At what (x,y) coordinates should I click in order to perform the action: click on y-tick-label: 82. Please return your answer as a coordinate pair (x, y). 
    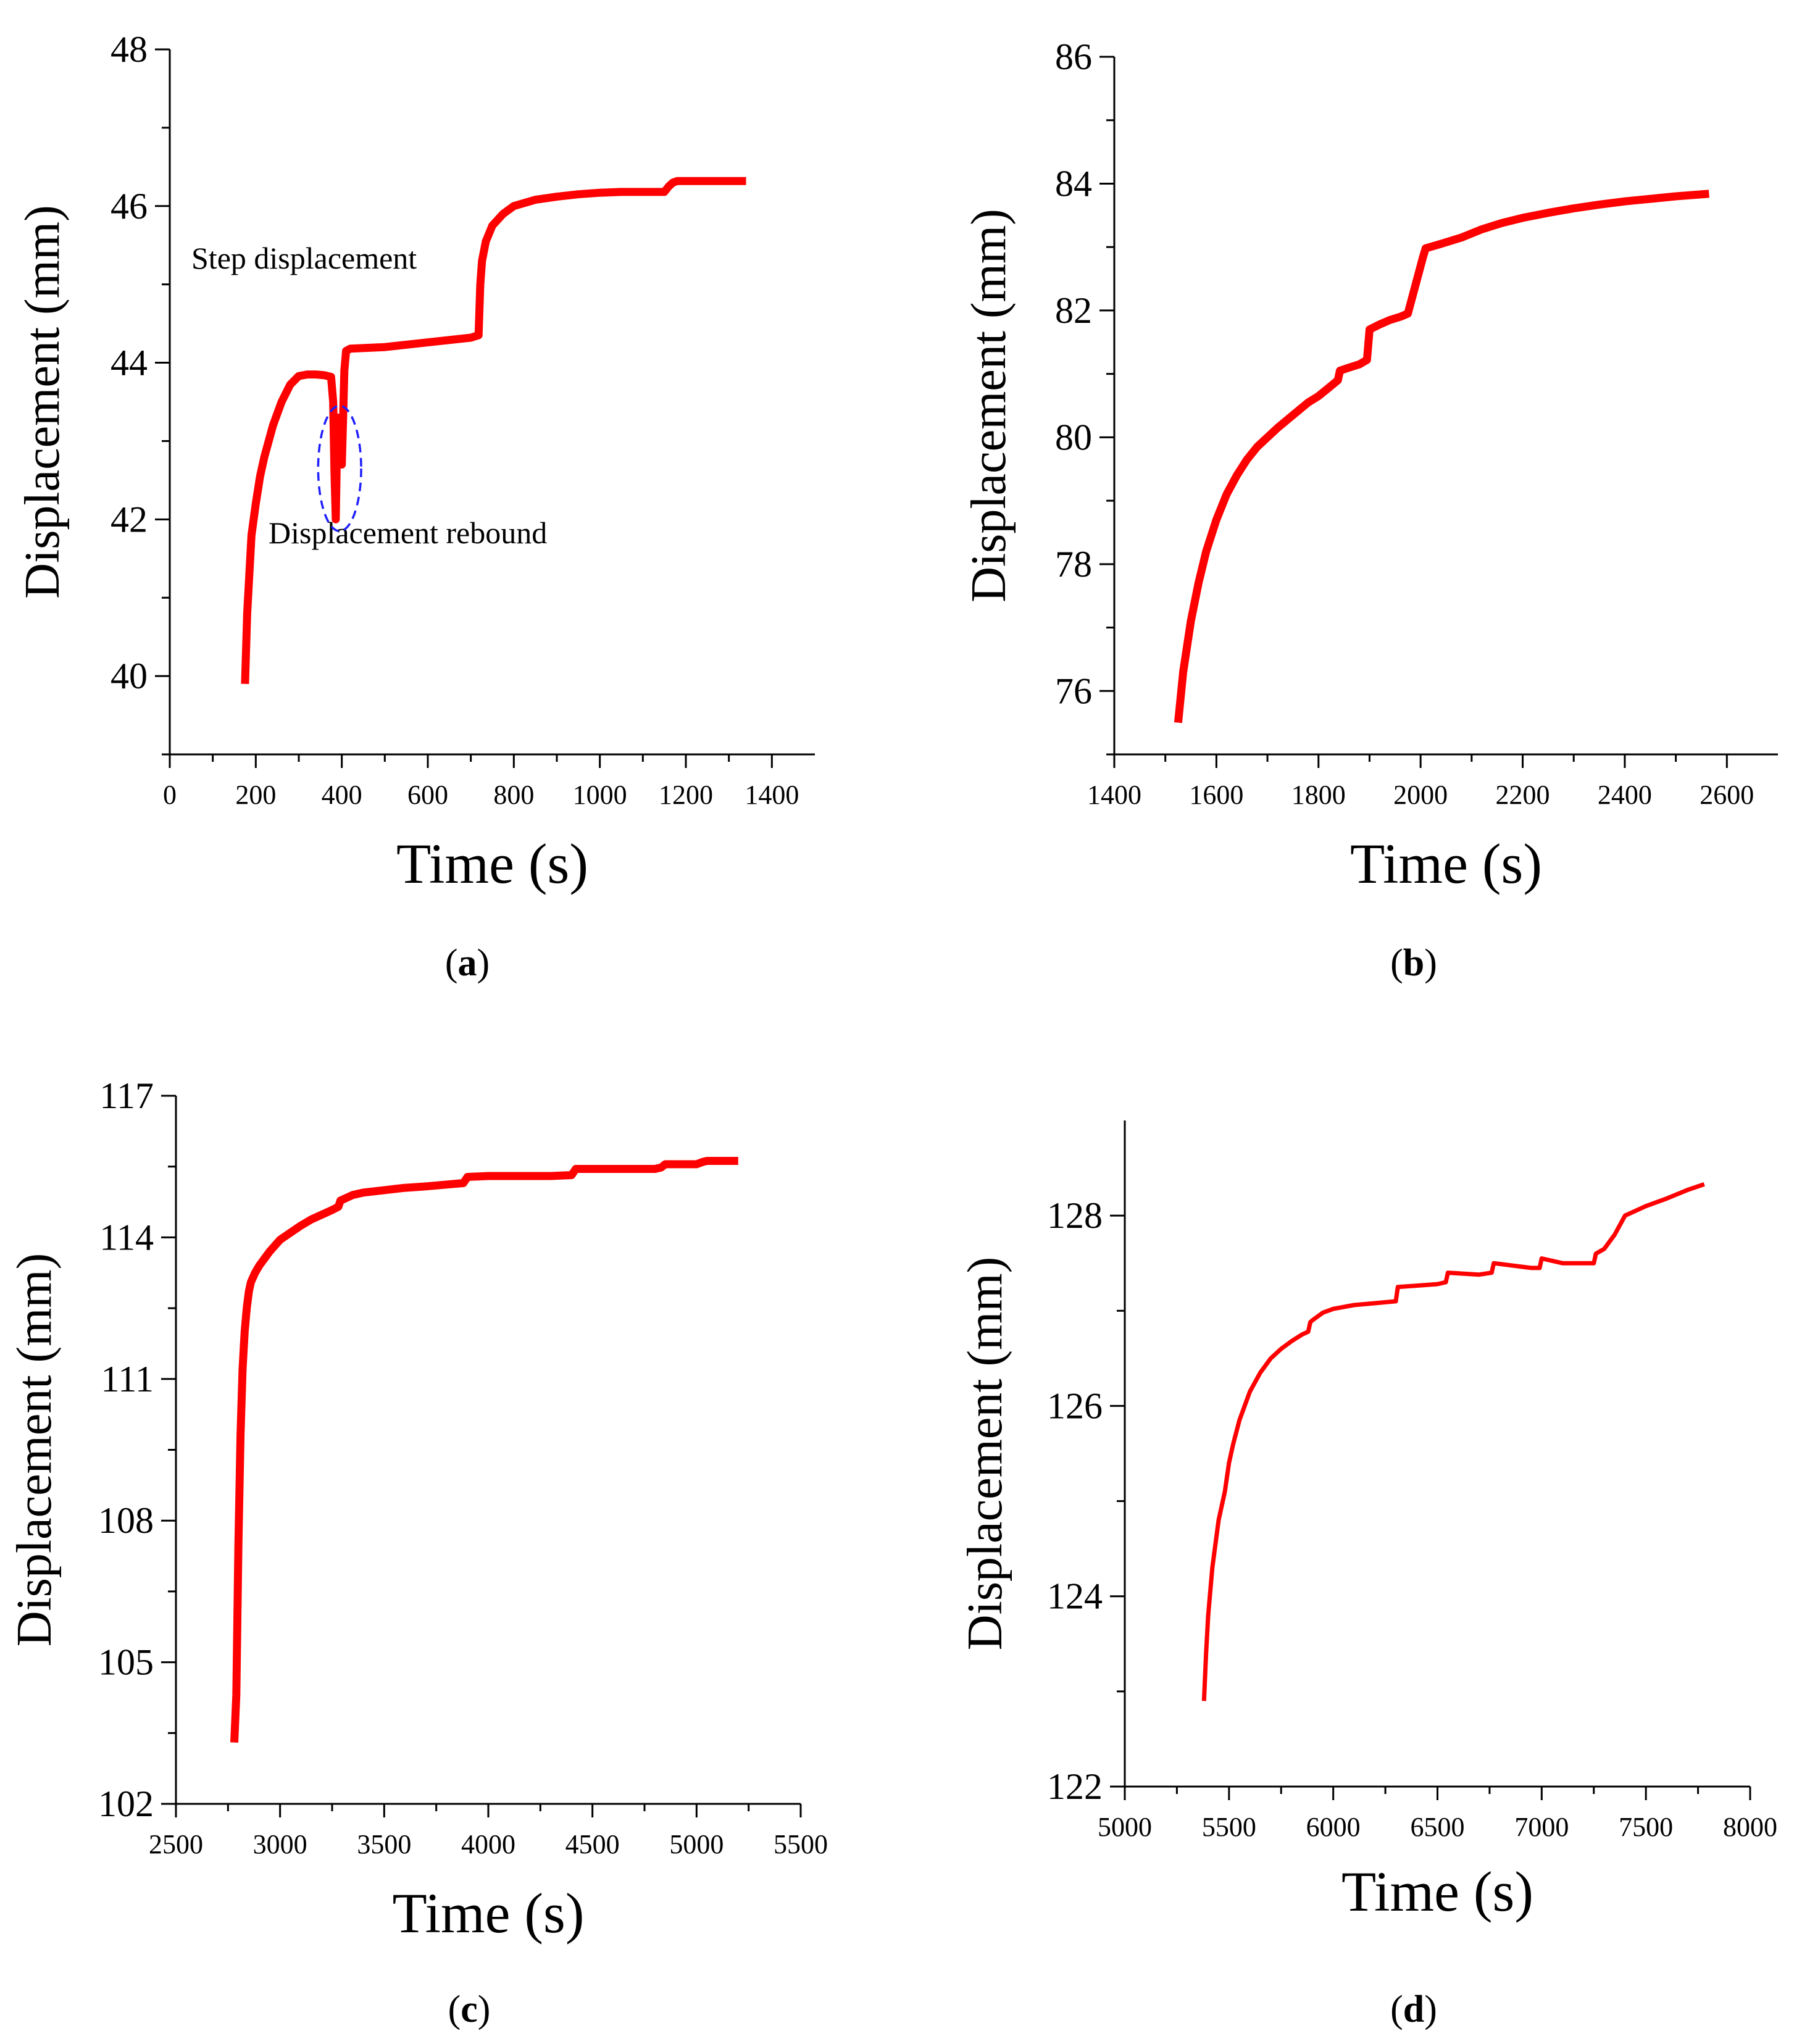
    Looking at the image, I should click on (1073, 310).